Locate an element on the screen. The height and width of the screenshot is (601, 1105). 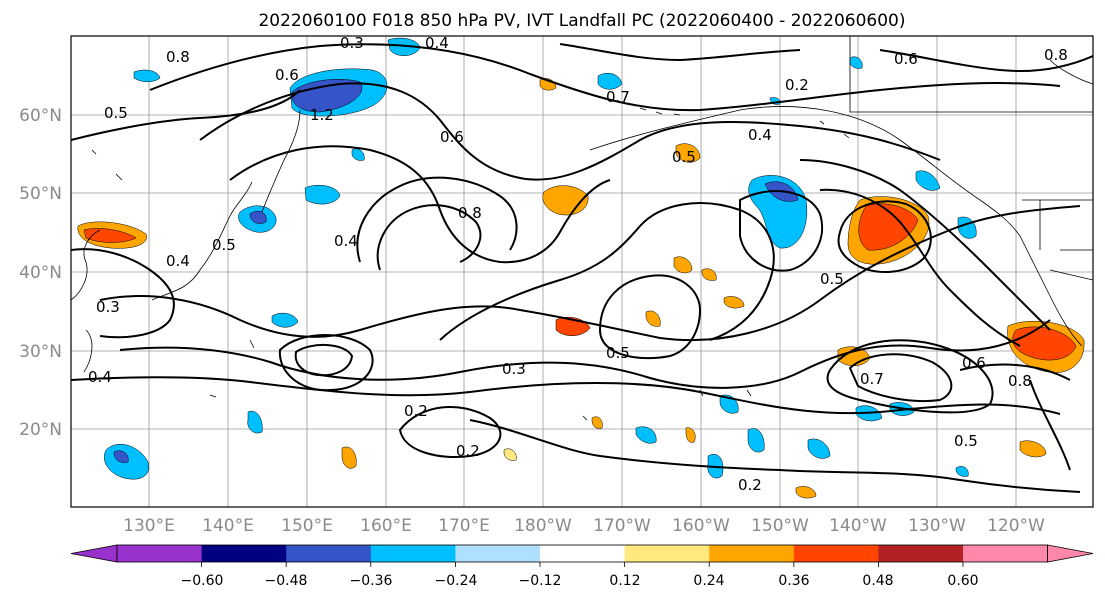
lon-label: 120°W is located at coordinates (1016, 526).